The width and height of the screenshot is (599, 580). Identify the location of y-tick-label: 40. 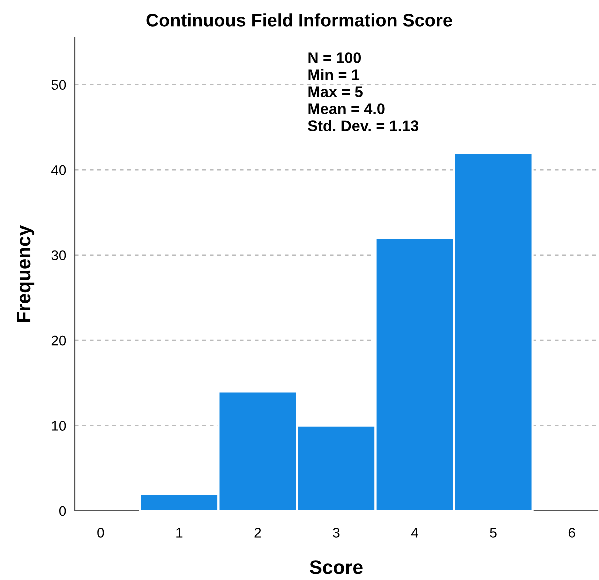
(59, 170).